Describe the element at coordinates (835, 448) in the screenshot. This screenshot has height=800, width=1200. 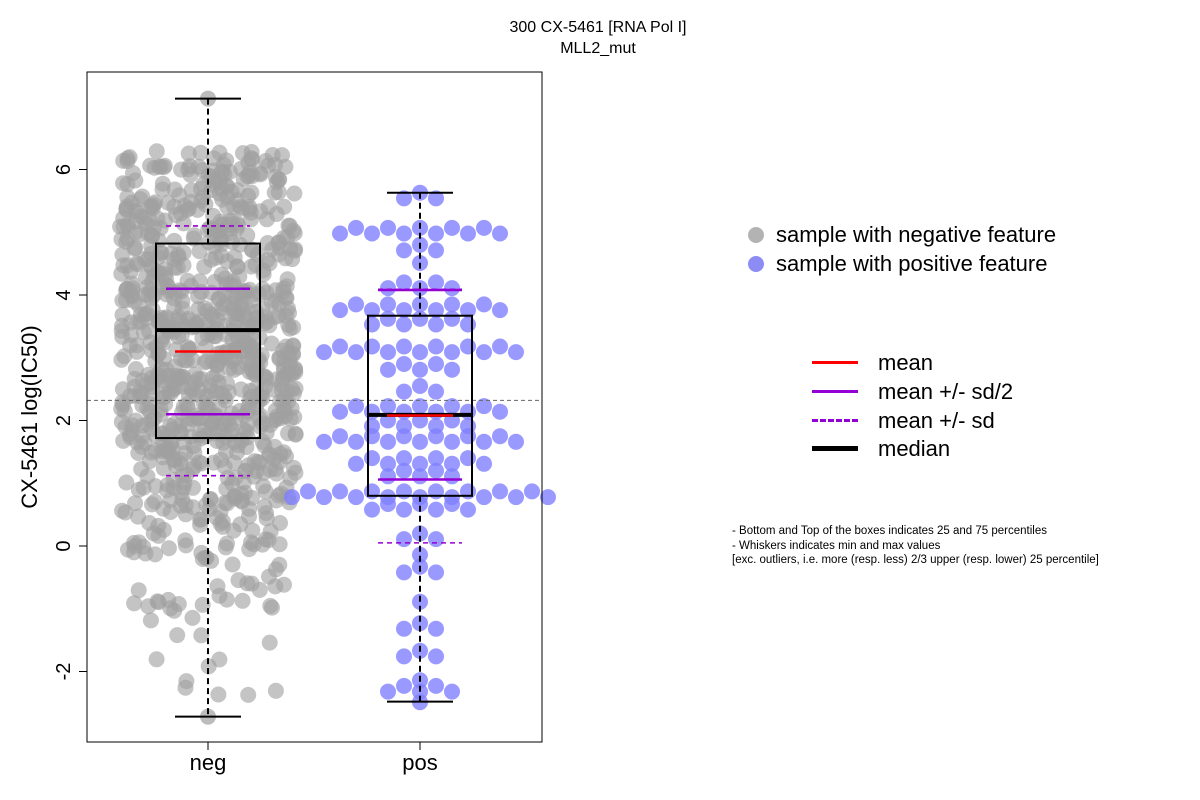
I see `legend-line-median` at that location.